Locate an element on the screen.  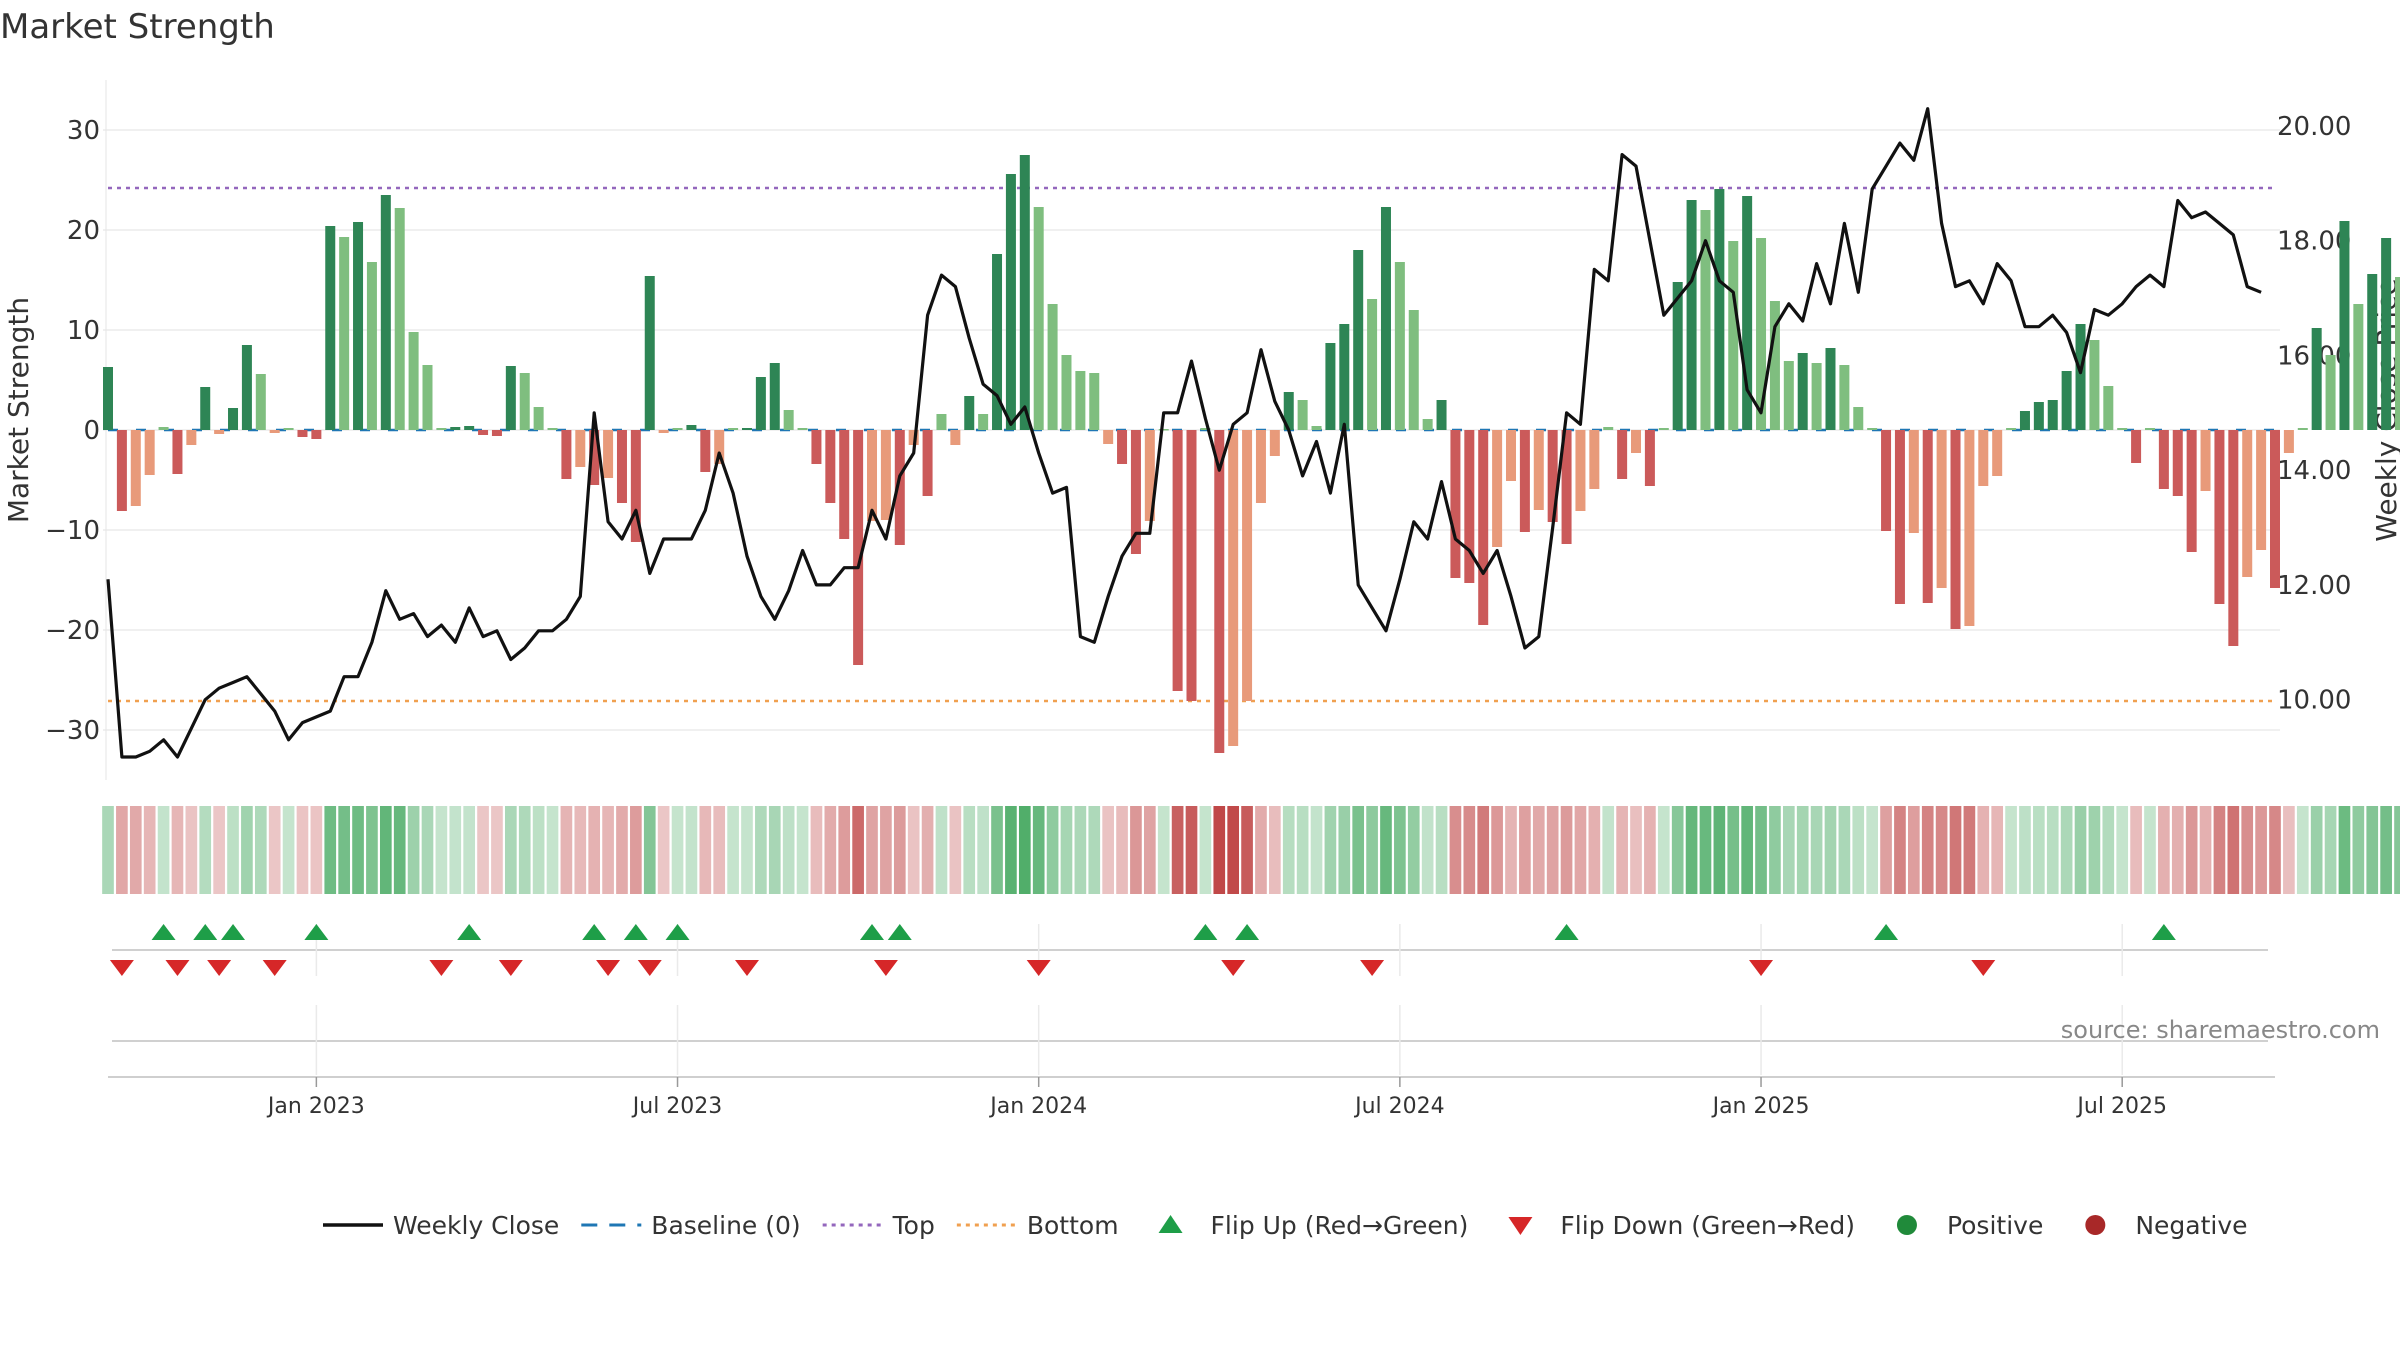
legend-item: Flip Up (Red→Green) is located at coordinates (1313, 1225).